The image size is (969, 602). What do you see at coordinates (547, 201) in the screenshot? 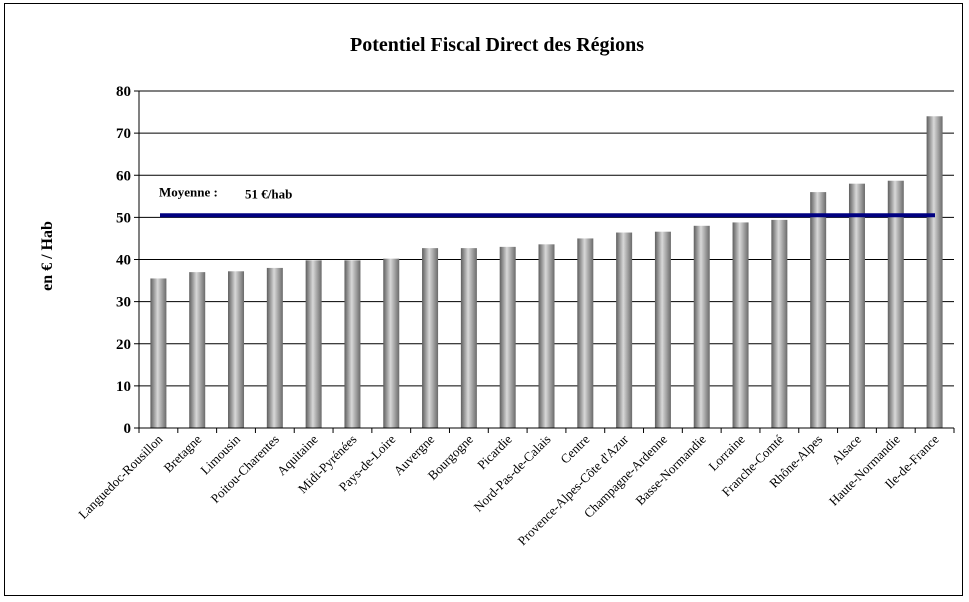
I see `average-line-group: Moyenne : 51 €/hab` at bounding box center [547, 201].